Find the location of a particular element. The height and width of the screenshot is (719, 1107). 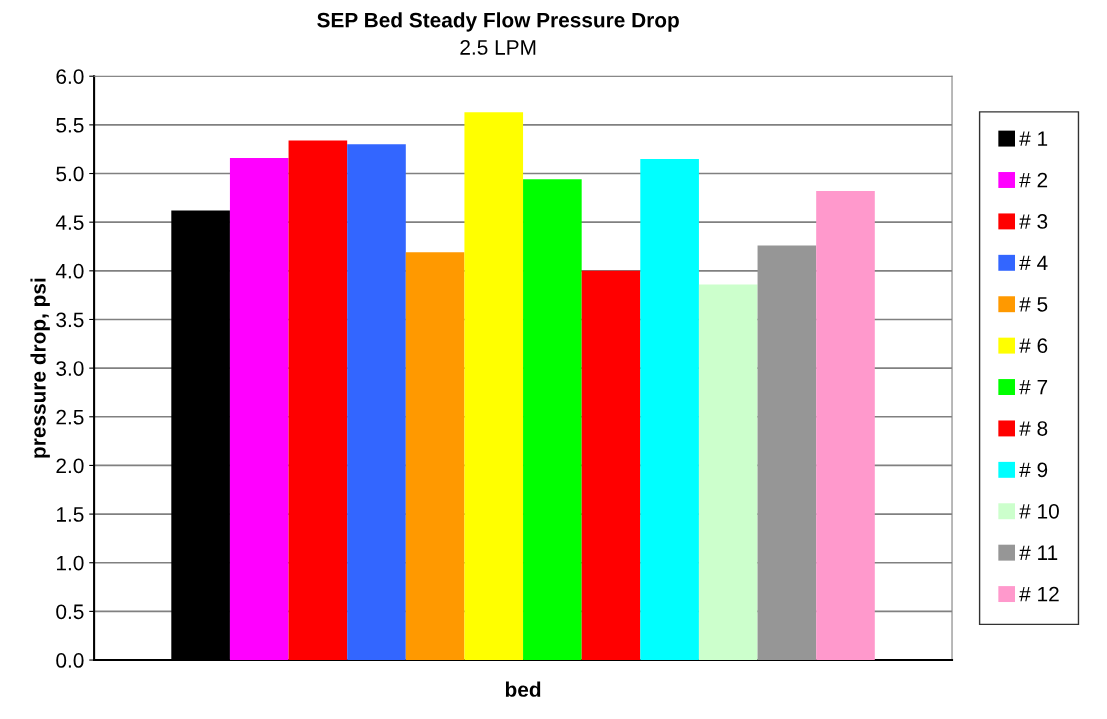

legend-label: # 1 is located at coordinates (1033, 138).